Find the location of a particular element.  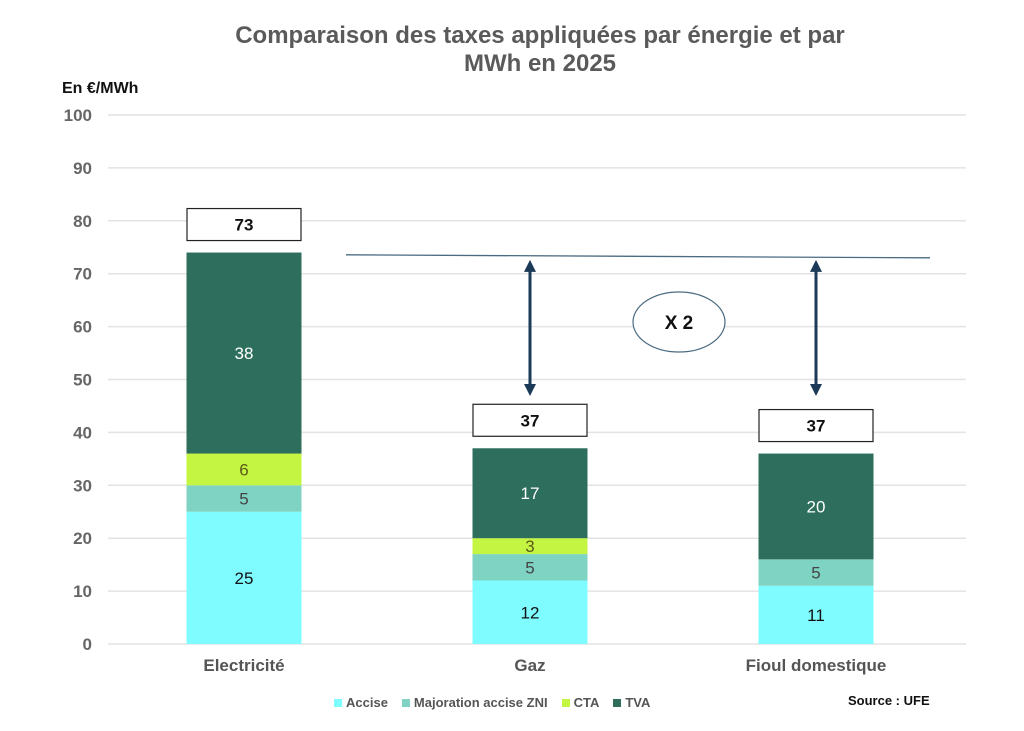

total-label: 73 is located at coordinates (244, 225).